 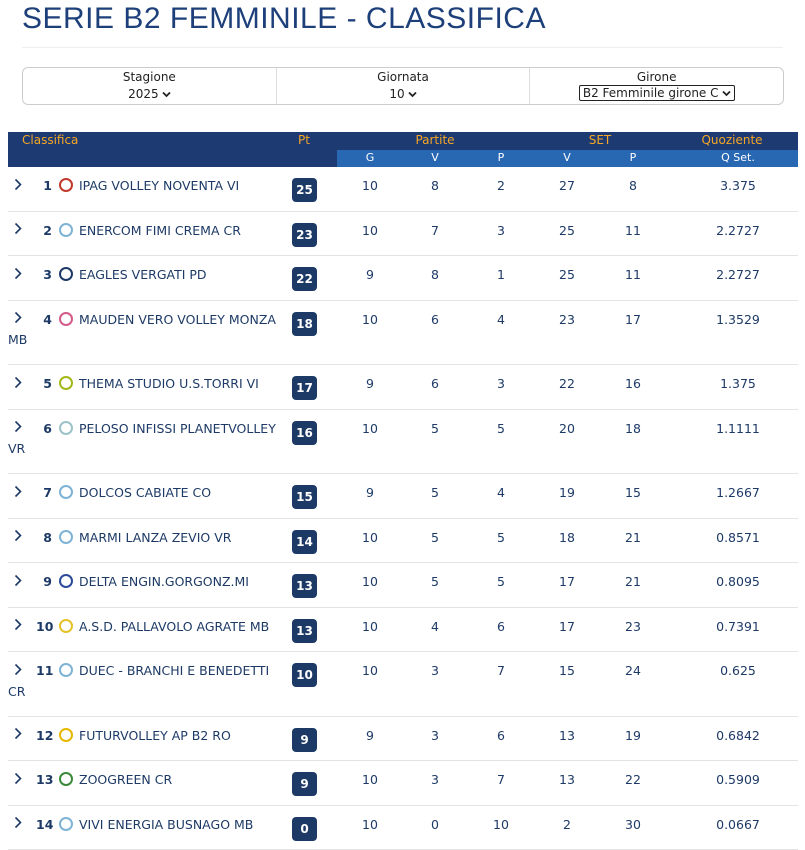 I want to click on rank: 12, so click(x=44, y=736).